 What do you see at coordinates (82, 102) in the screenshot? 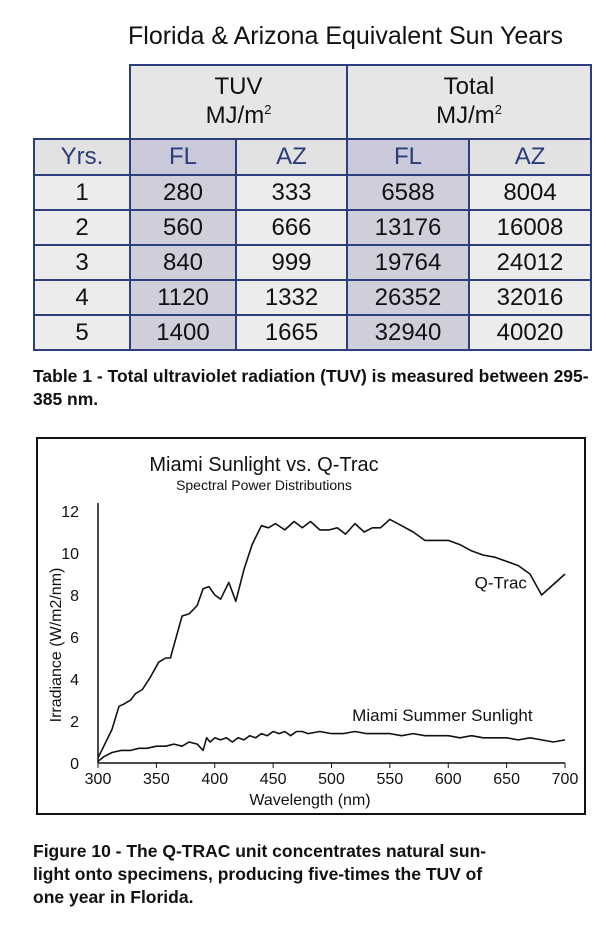
I see `corner-blank` at bounding box center [82, 102].